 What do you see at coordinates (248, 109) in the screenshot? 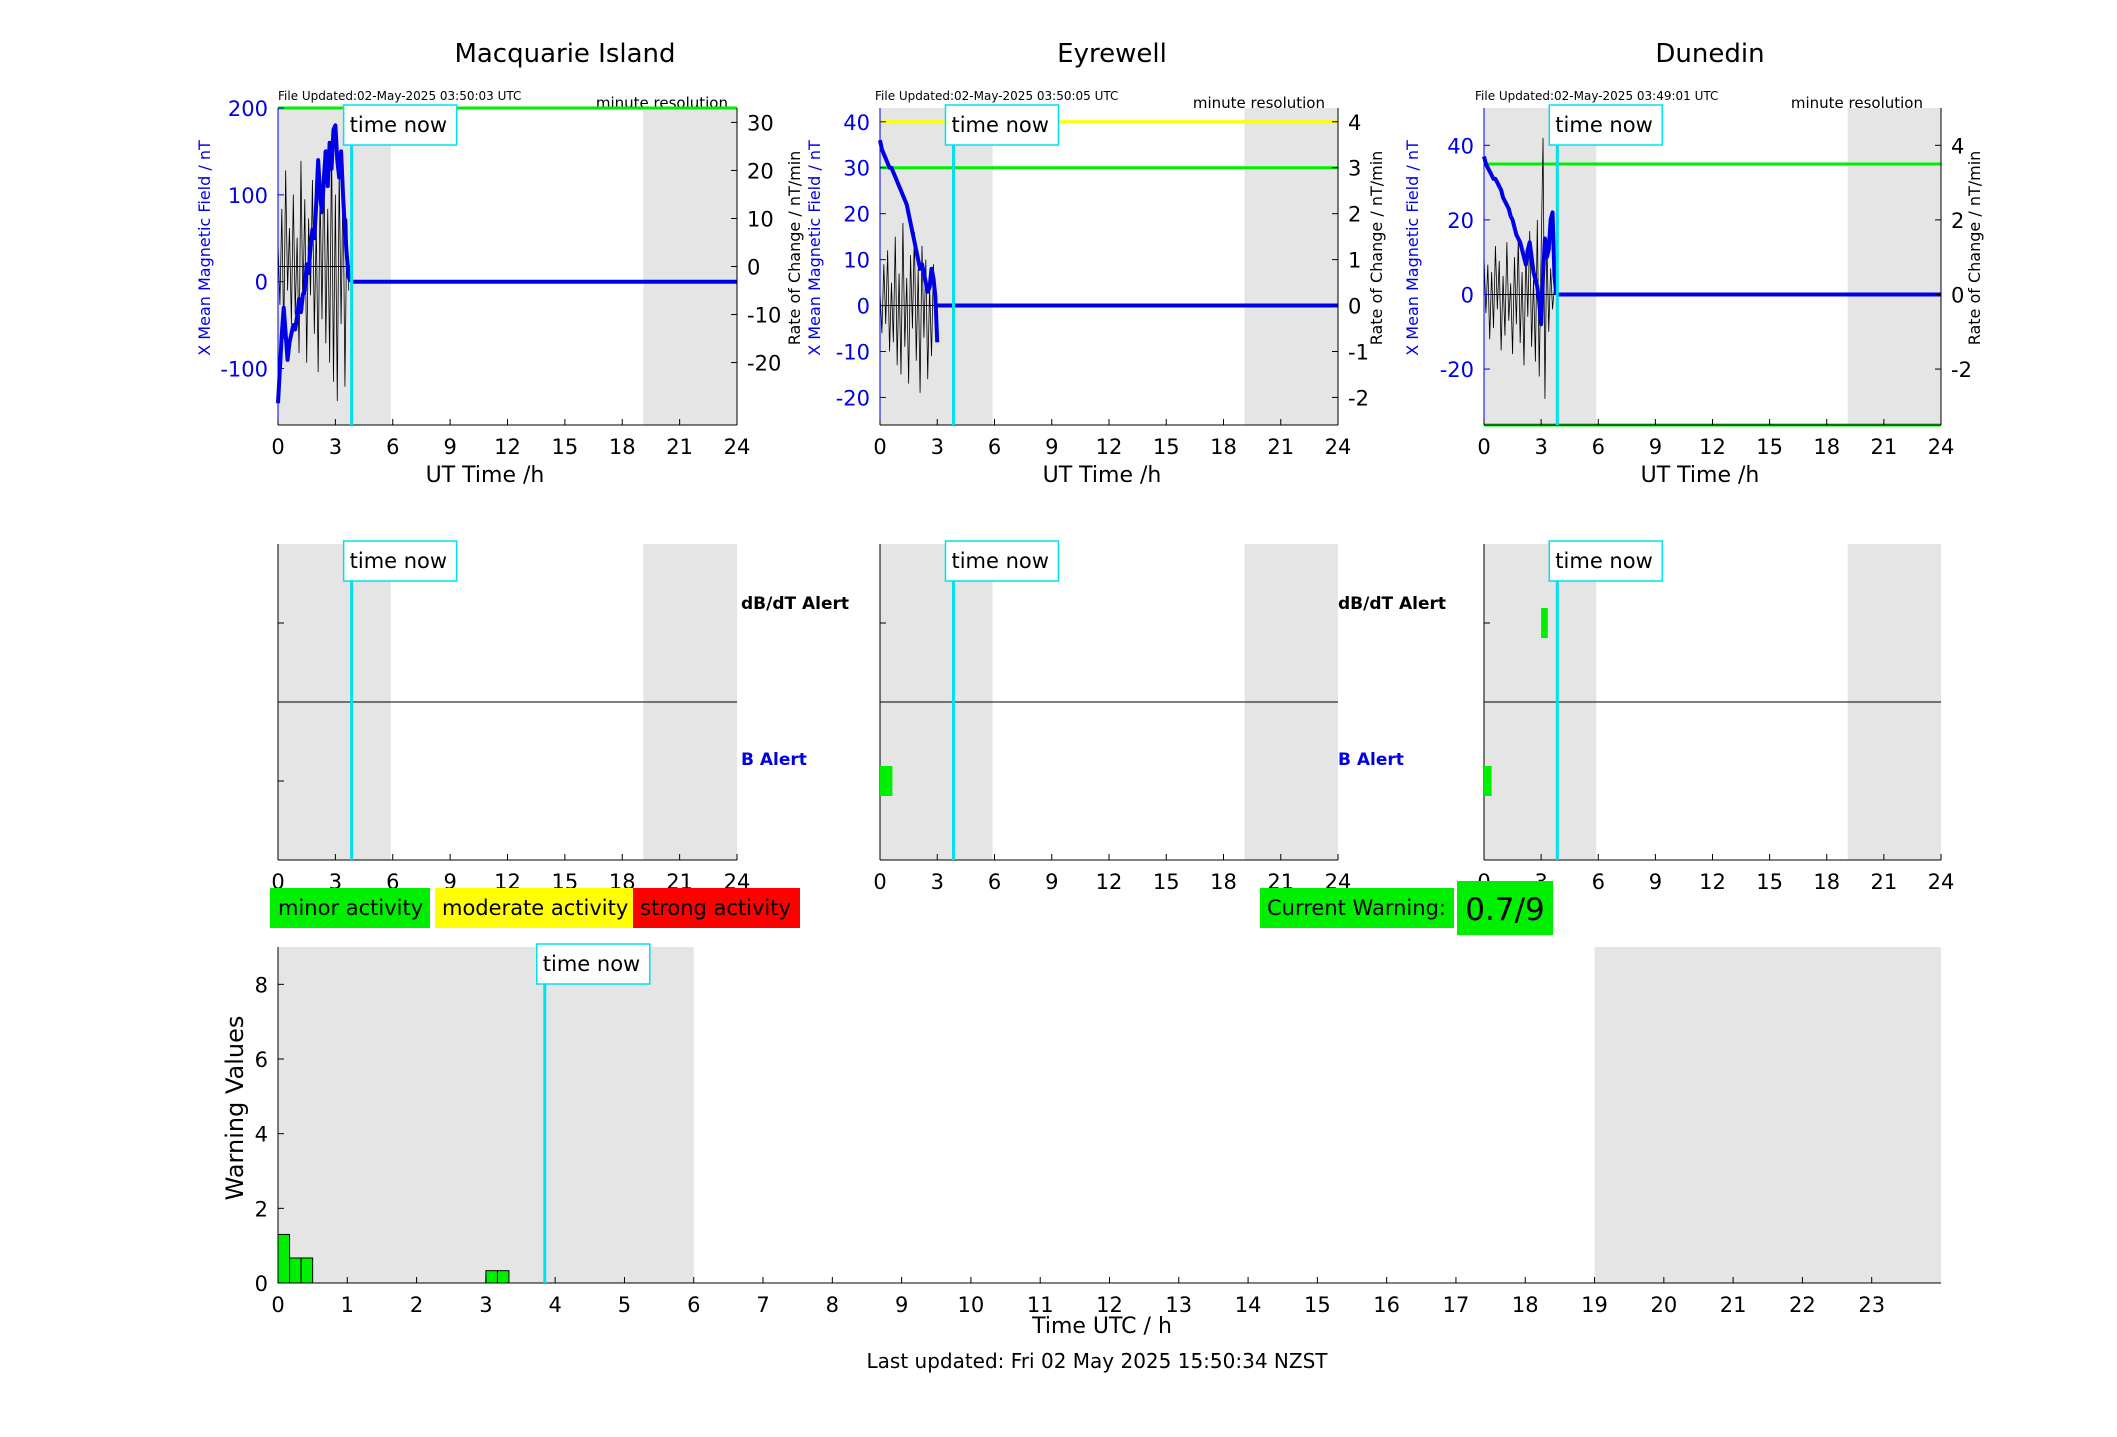
I see `y-left-tick-label: 200` at bounding box center [248, 109].